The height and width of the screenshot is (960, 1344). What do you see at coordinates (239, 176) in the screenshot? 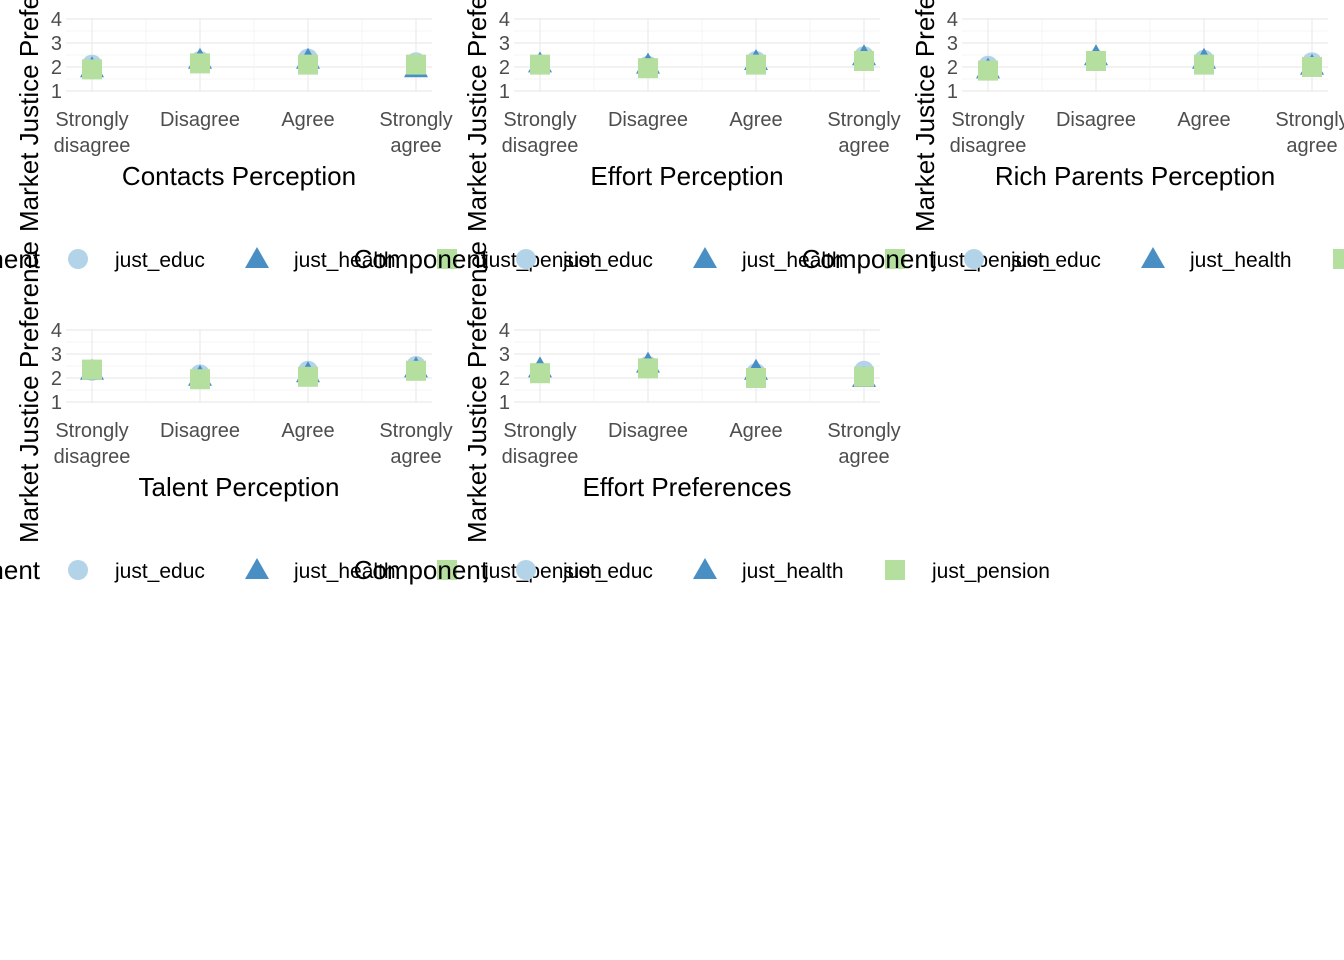
I see `x-axis-title: Contacts Perception` at bounding box center [239, 176].